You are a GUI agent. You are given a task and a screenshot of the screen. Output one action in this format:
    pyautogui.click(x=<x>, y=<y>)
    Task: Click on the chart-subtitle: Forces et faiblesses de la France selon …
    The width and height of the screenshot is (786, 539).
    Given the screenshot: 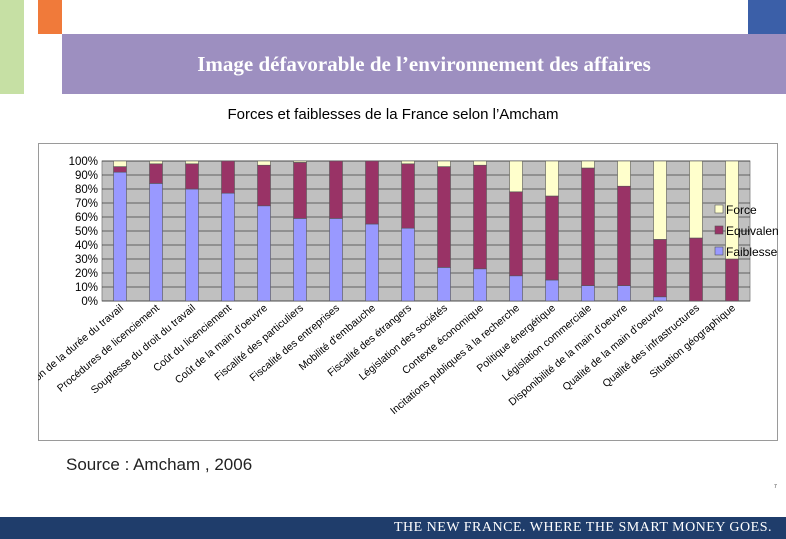 What is the action you would take?
    pyautogui.click(x=393, y=114)
    